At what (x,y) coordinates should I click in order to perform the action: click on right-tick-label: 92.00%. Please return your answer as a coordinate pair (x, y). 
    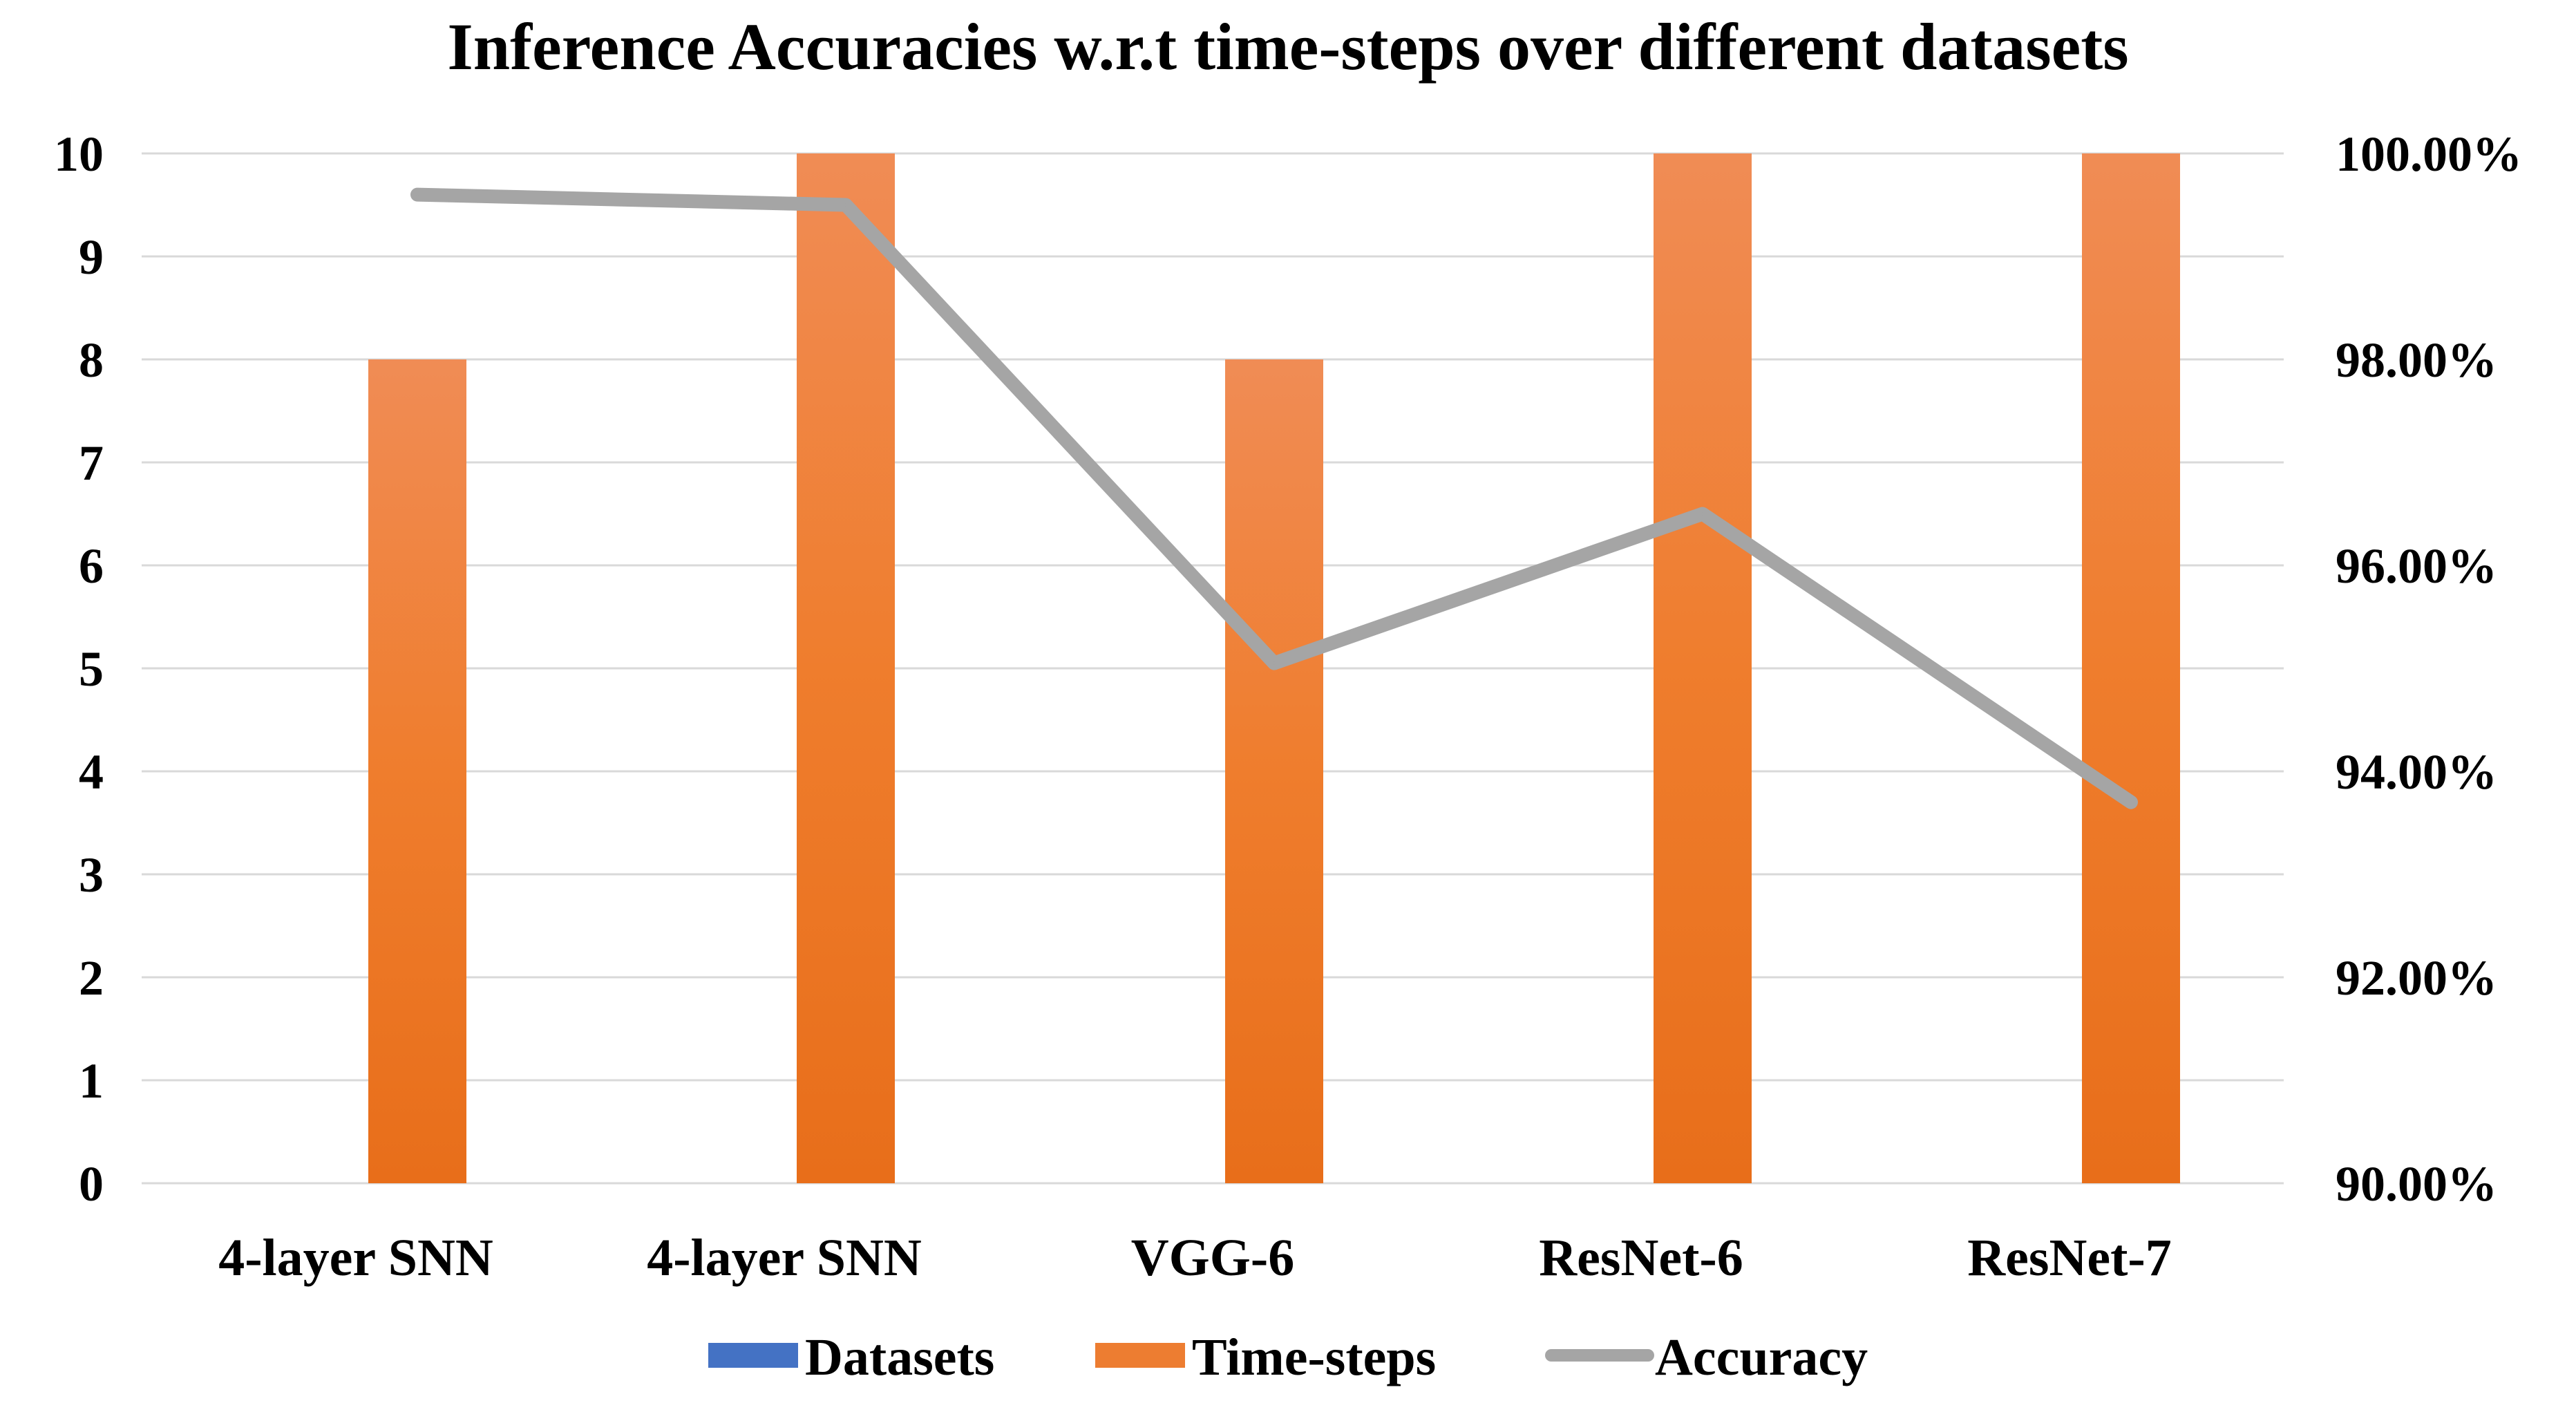
    Looking at the image, I should click on (2416, 978).